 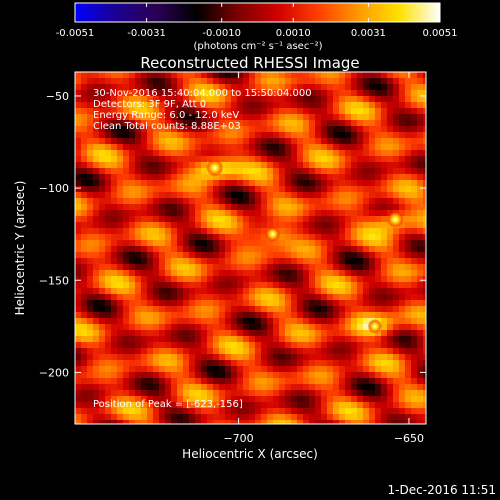 I want to click on bright-source, so click(x=375, y=326).